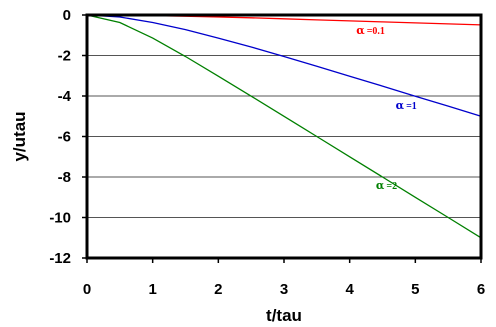 The width and height of the screenshot is (496, 327). Describe the element at coordinates (391, 186) in the screenshot. I see `series-label-value: =2` at that location.